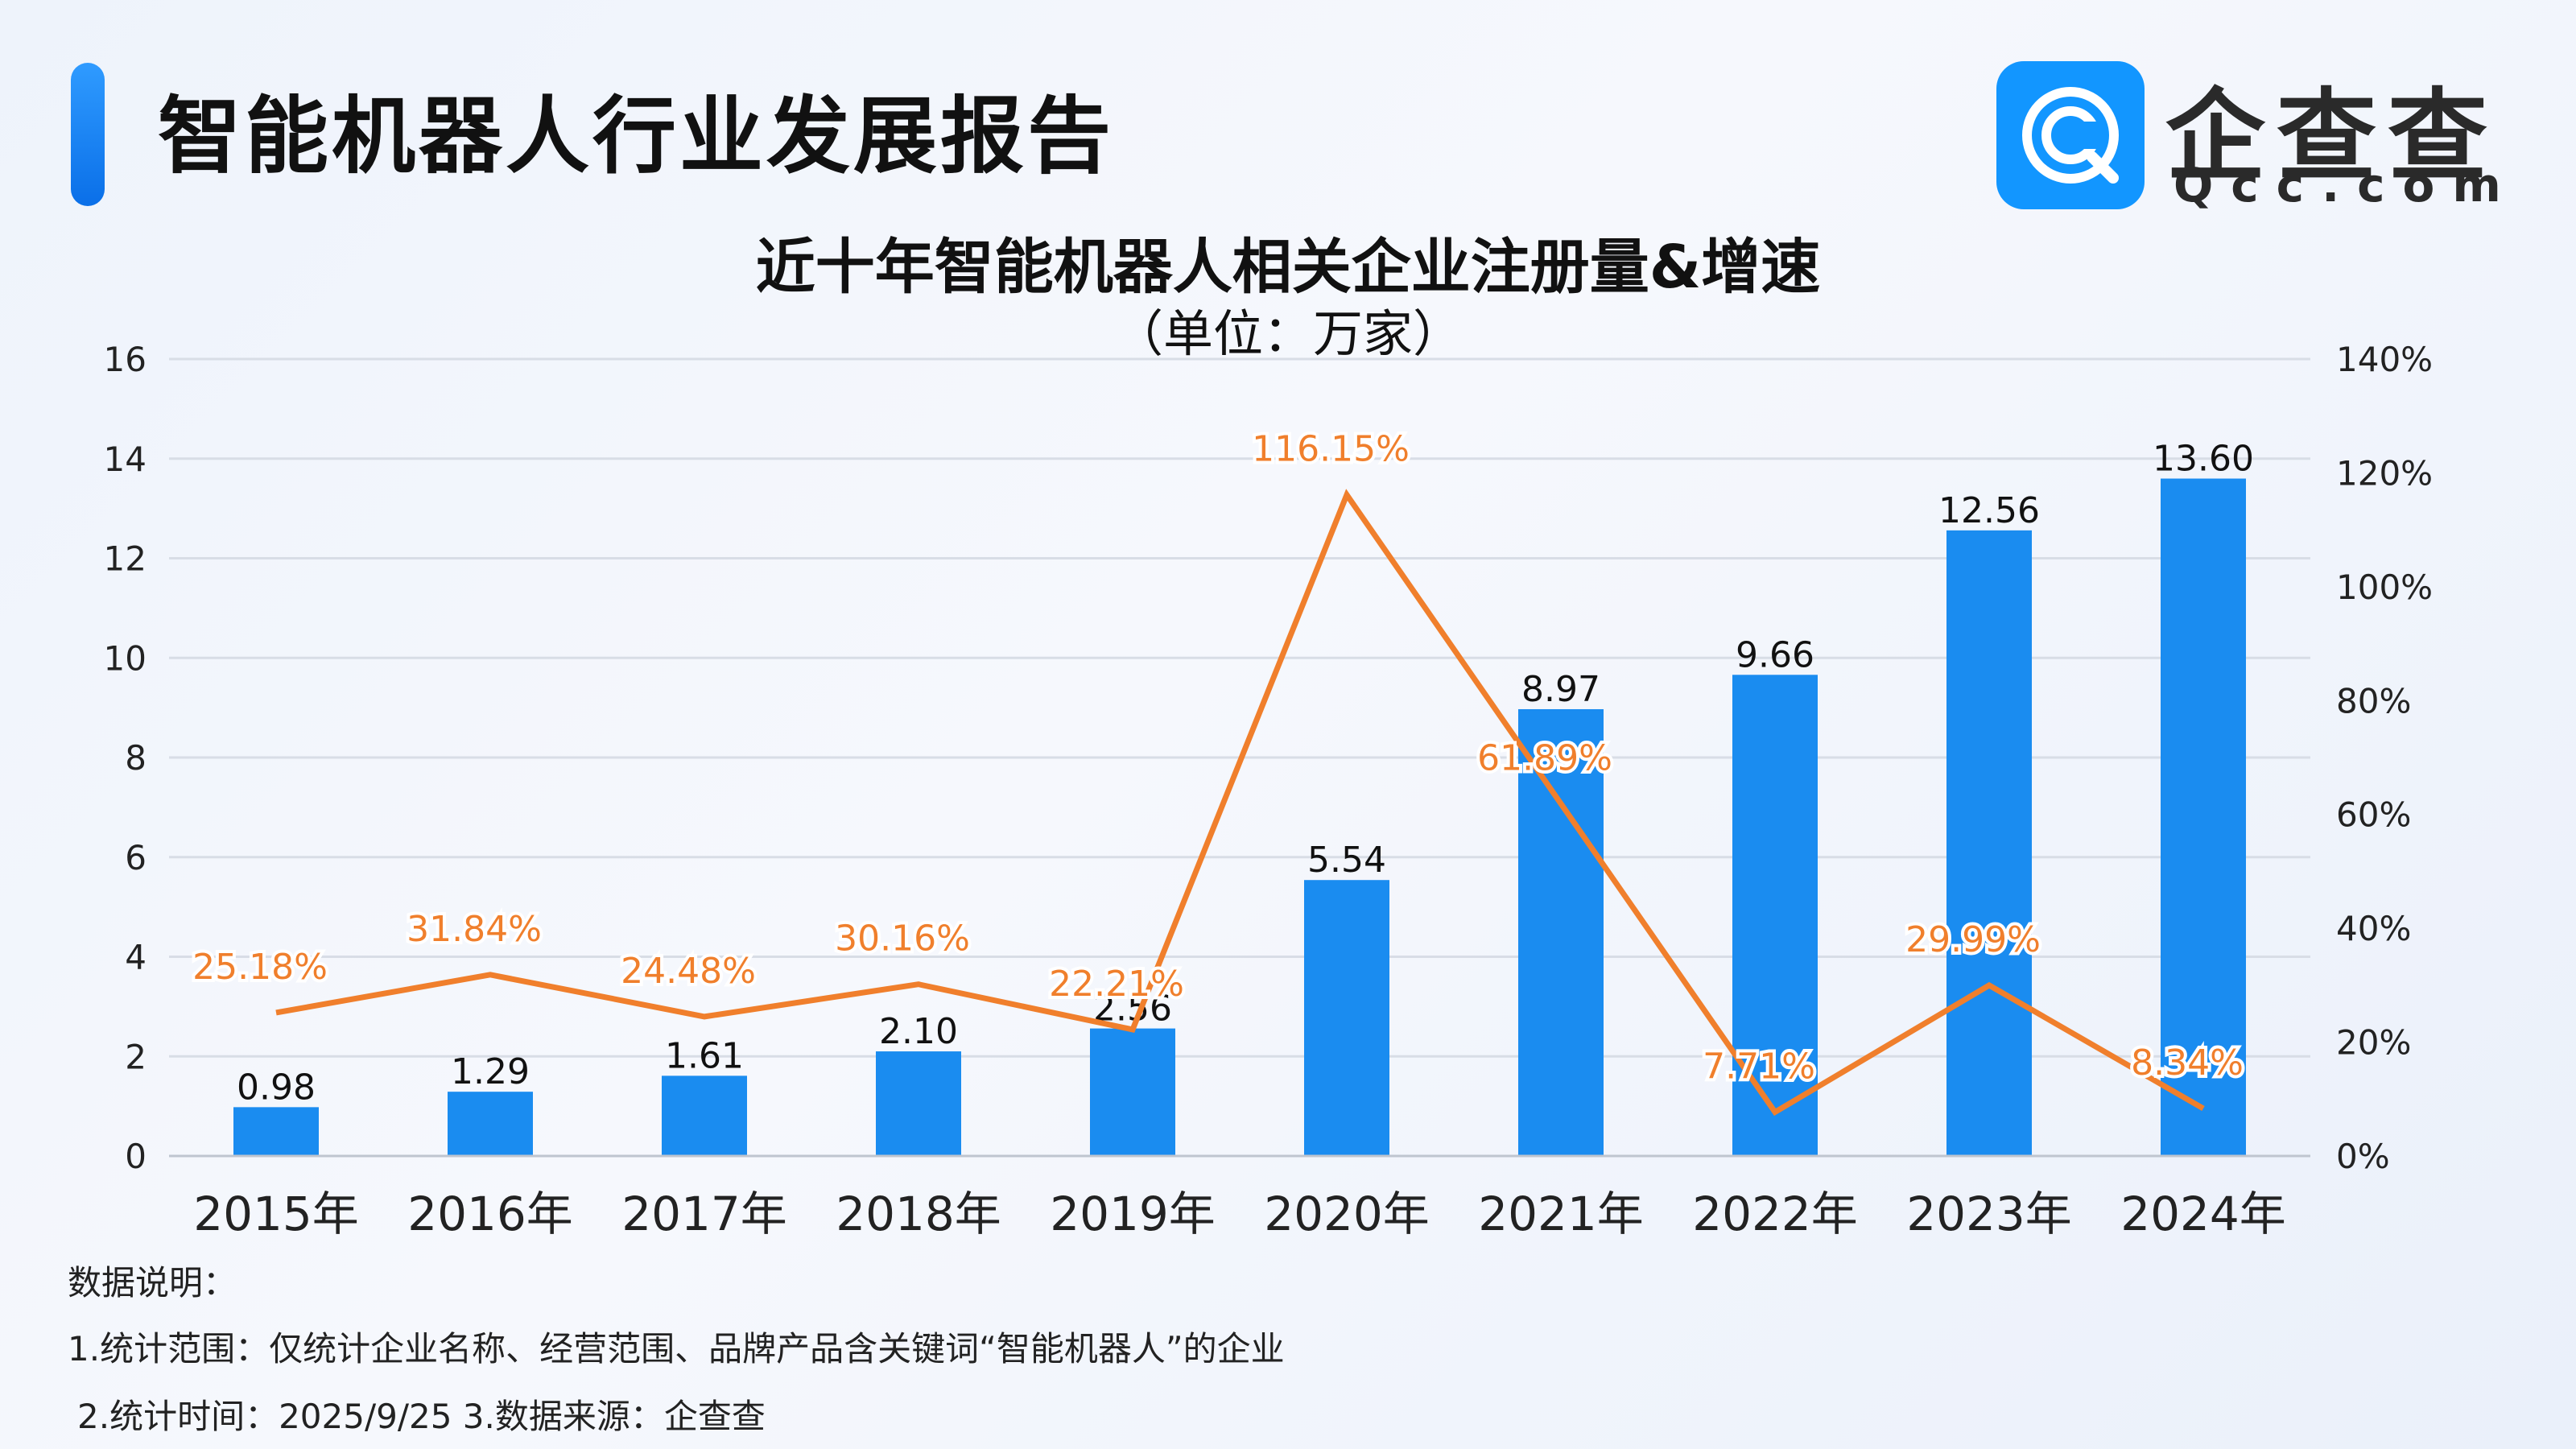 Image resolution: width=2576 pixels, height=1449 pixels. What do you see at coordinates (902, 939) in the screenshot?
I see `growth-value-label: 30.16%` at bounding box center [902, 939].